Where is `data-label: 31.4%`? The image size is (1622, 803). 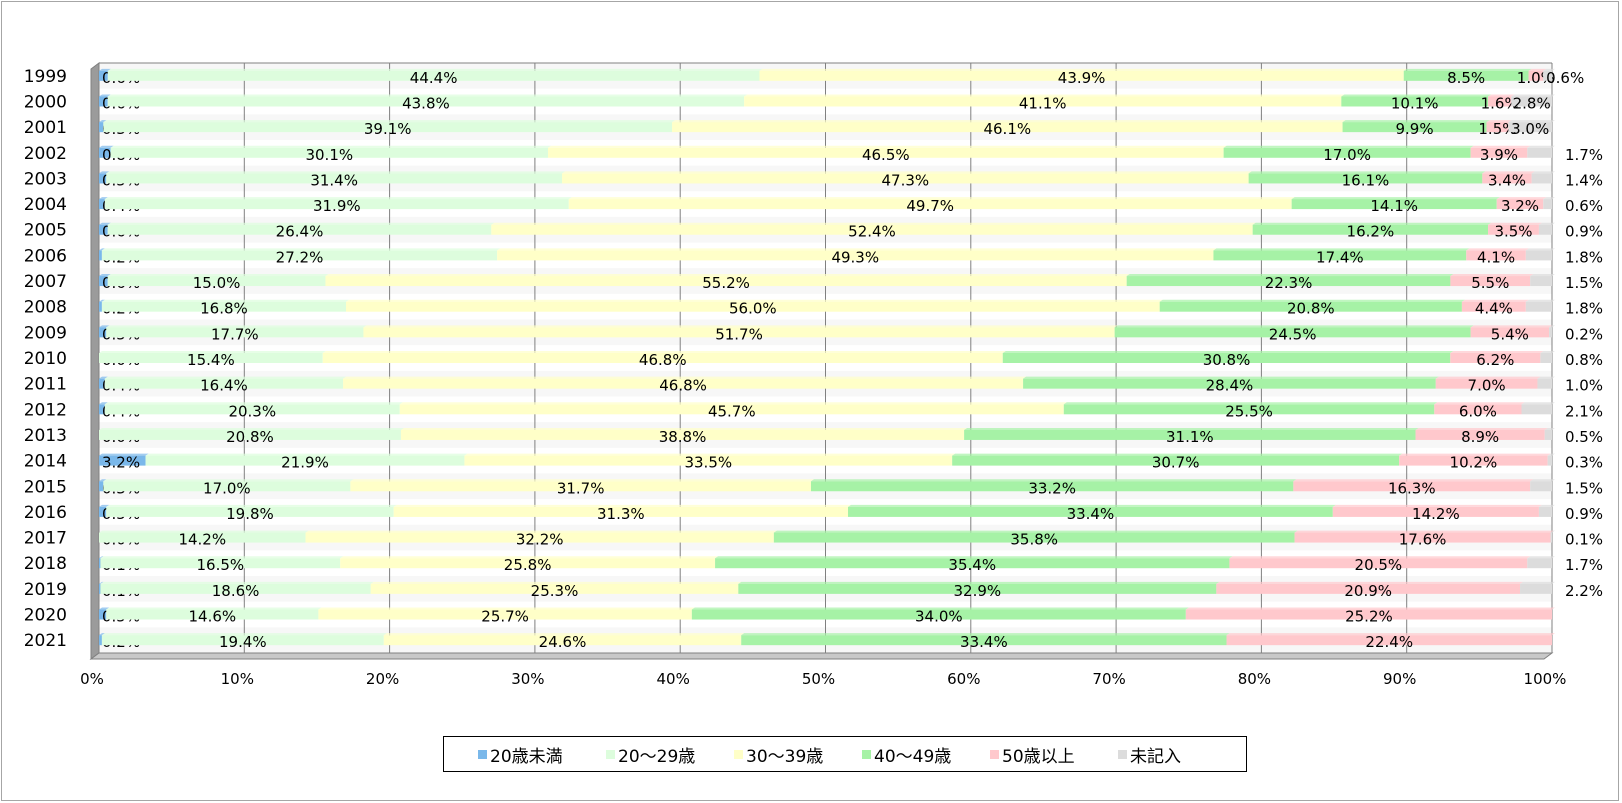
data-label: 31.4% is located at coordinates (334, 180).